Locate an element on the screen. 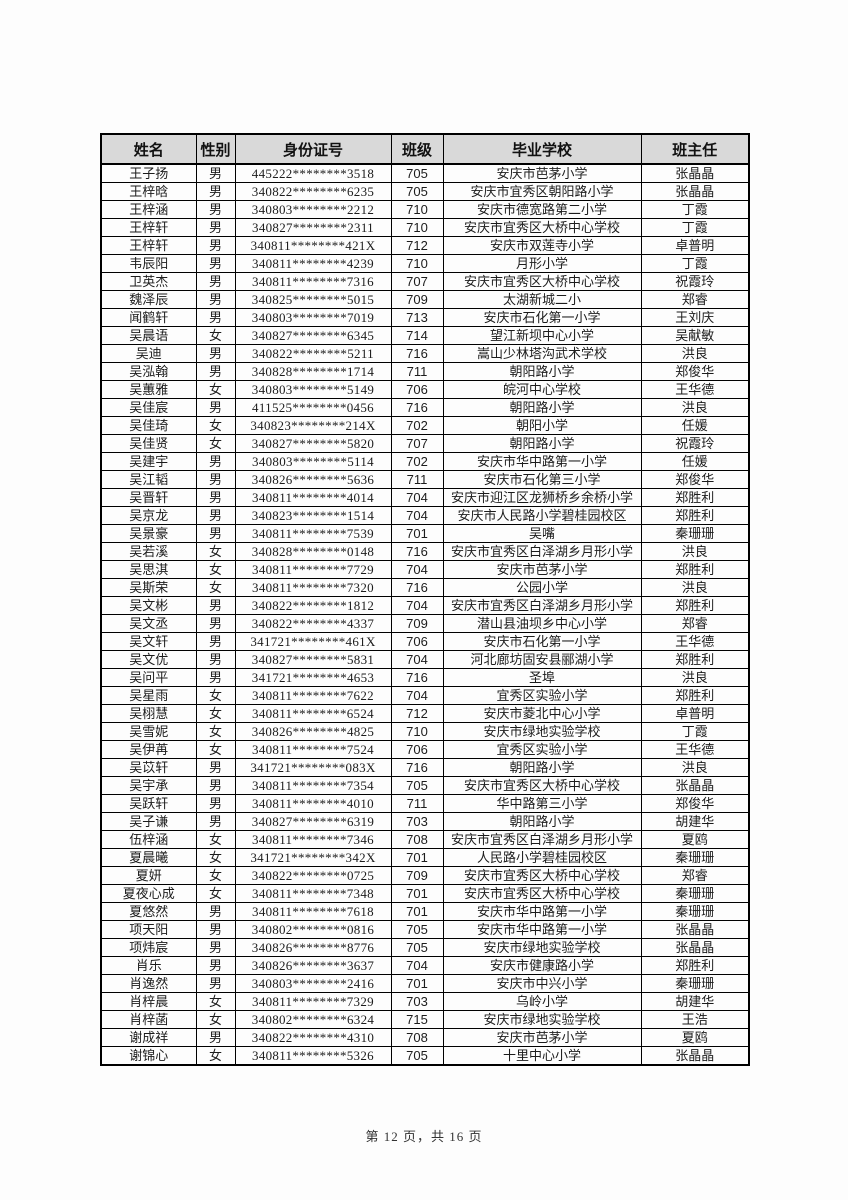 This screenshot has width=848, height=1200. cell-graduation-school: 潜山县油坝乡中心小学 is located at coordinates (542, 623).